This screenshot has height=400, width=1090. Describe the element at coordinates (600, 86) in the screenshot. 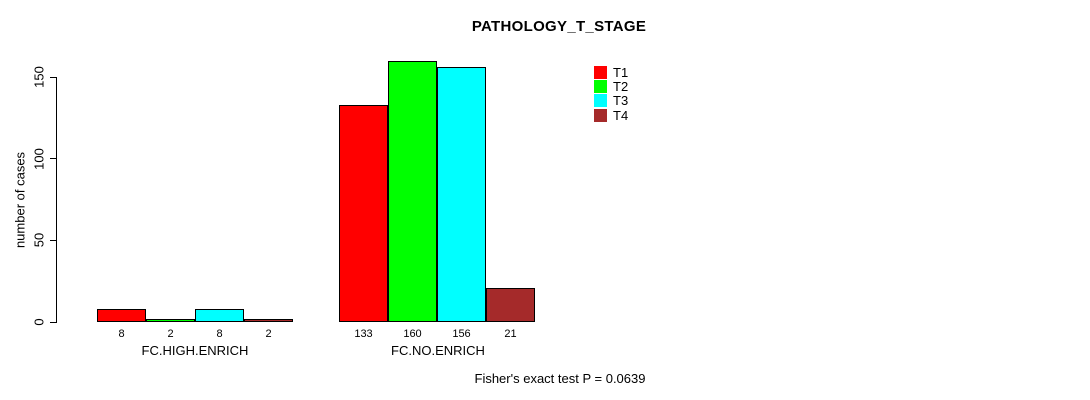

I see `legend-swatch-t2` at that location.